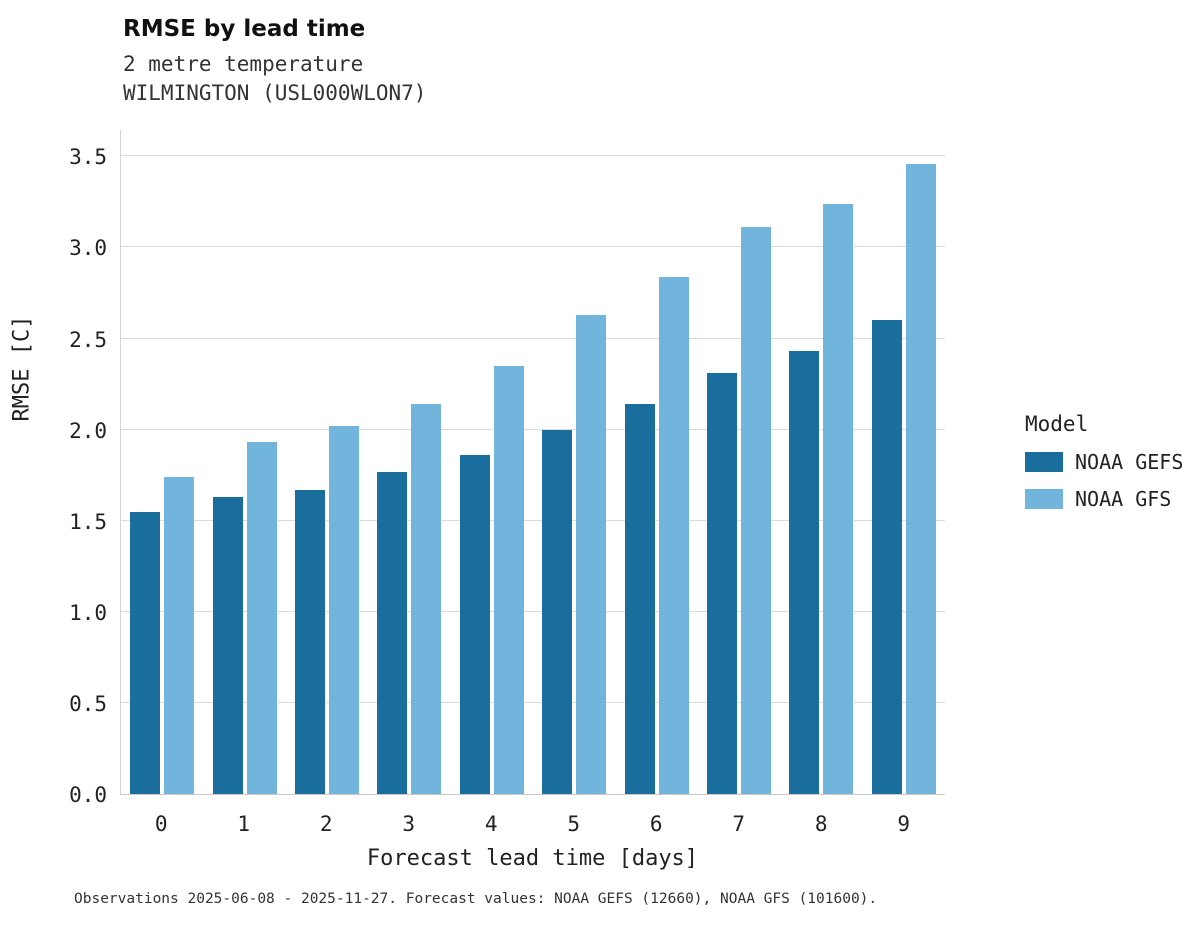 This screenshot has height=928, width=1188. Describe the element at coordinates (1057, 424) in the screenshot. I see `legend-title: Model` at that location.